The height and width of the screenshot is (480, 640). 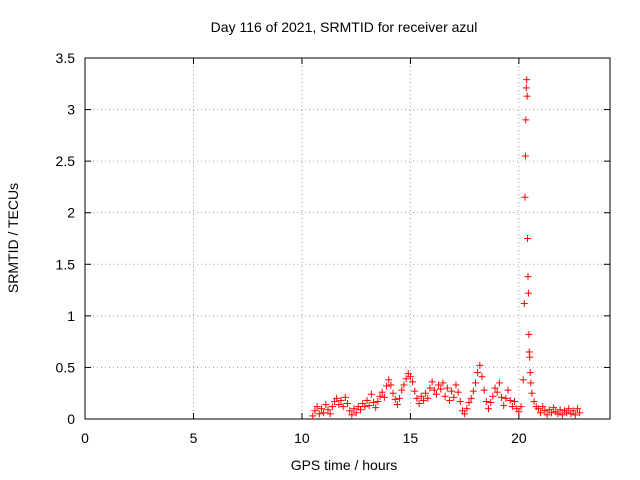 I want to click on y-tick-label: 1.5, so click(x=66, y=264).